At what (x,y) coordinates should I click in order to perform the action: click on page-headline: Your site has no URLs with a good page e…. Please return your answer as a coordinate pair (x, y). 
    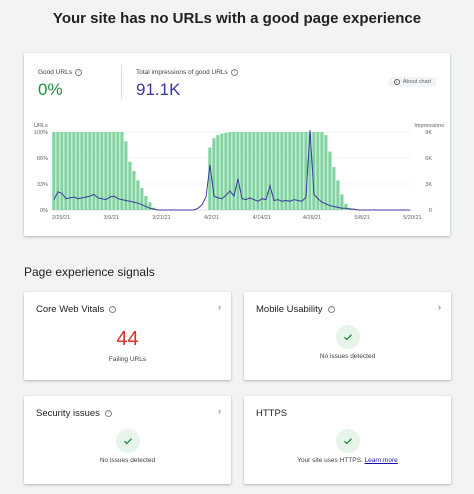
    Looking at the image, I should click on (237, 18).